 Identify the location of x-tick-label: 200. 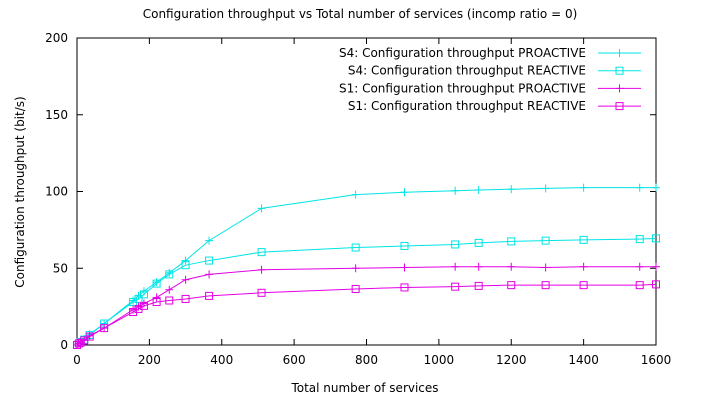
(149, 360).